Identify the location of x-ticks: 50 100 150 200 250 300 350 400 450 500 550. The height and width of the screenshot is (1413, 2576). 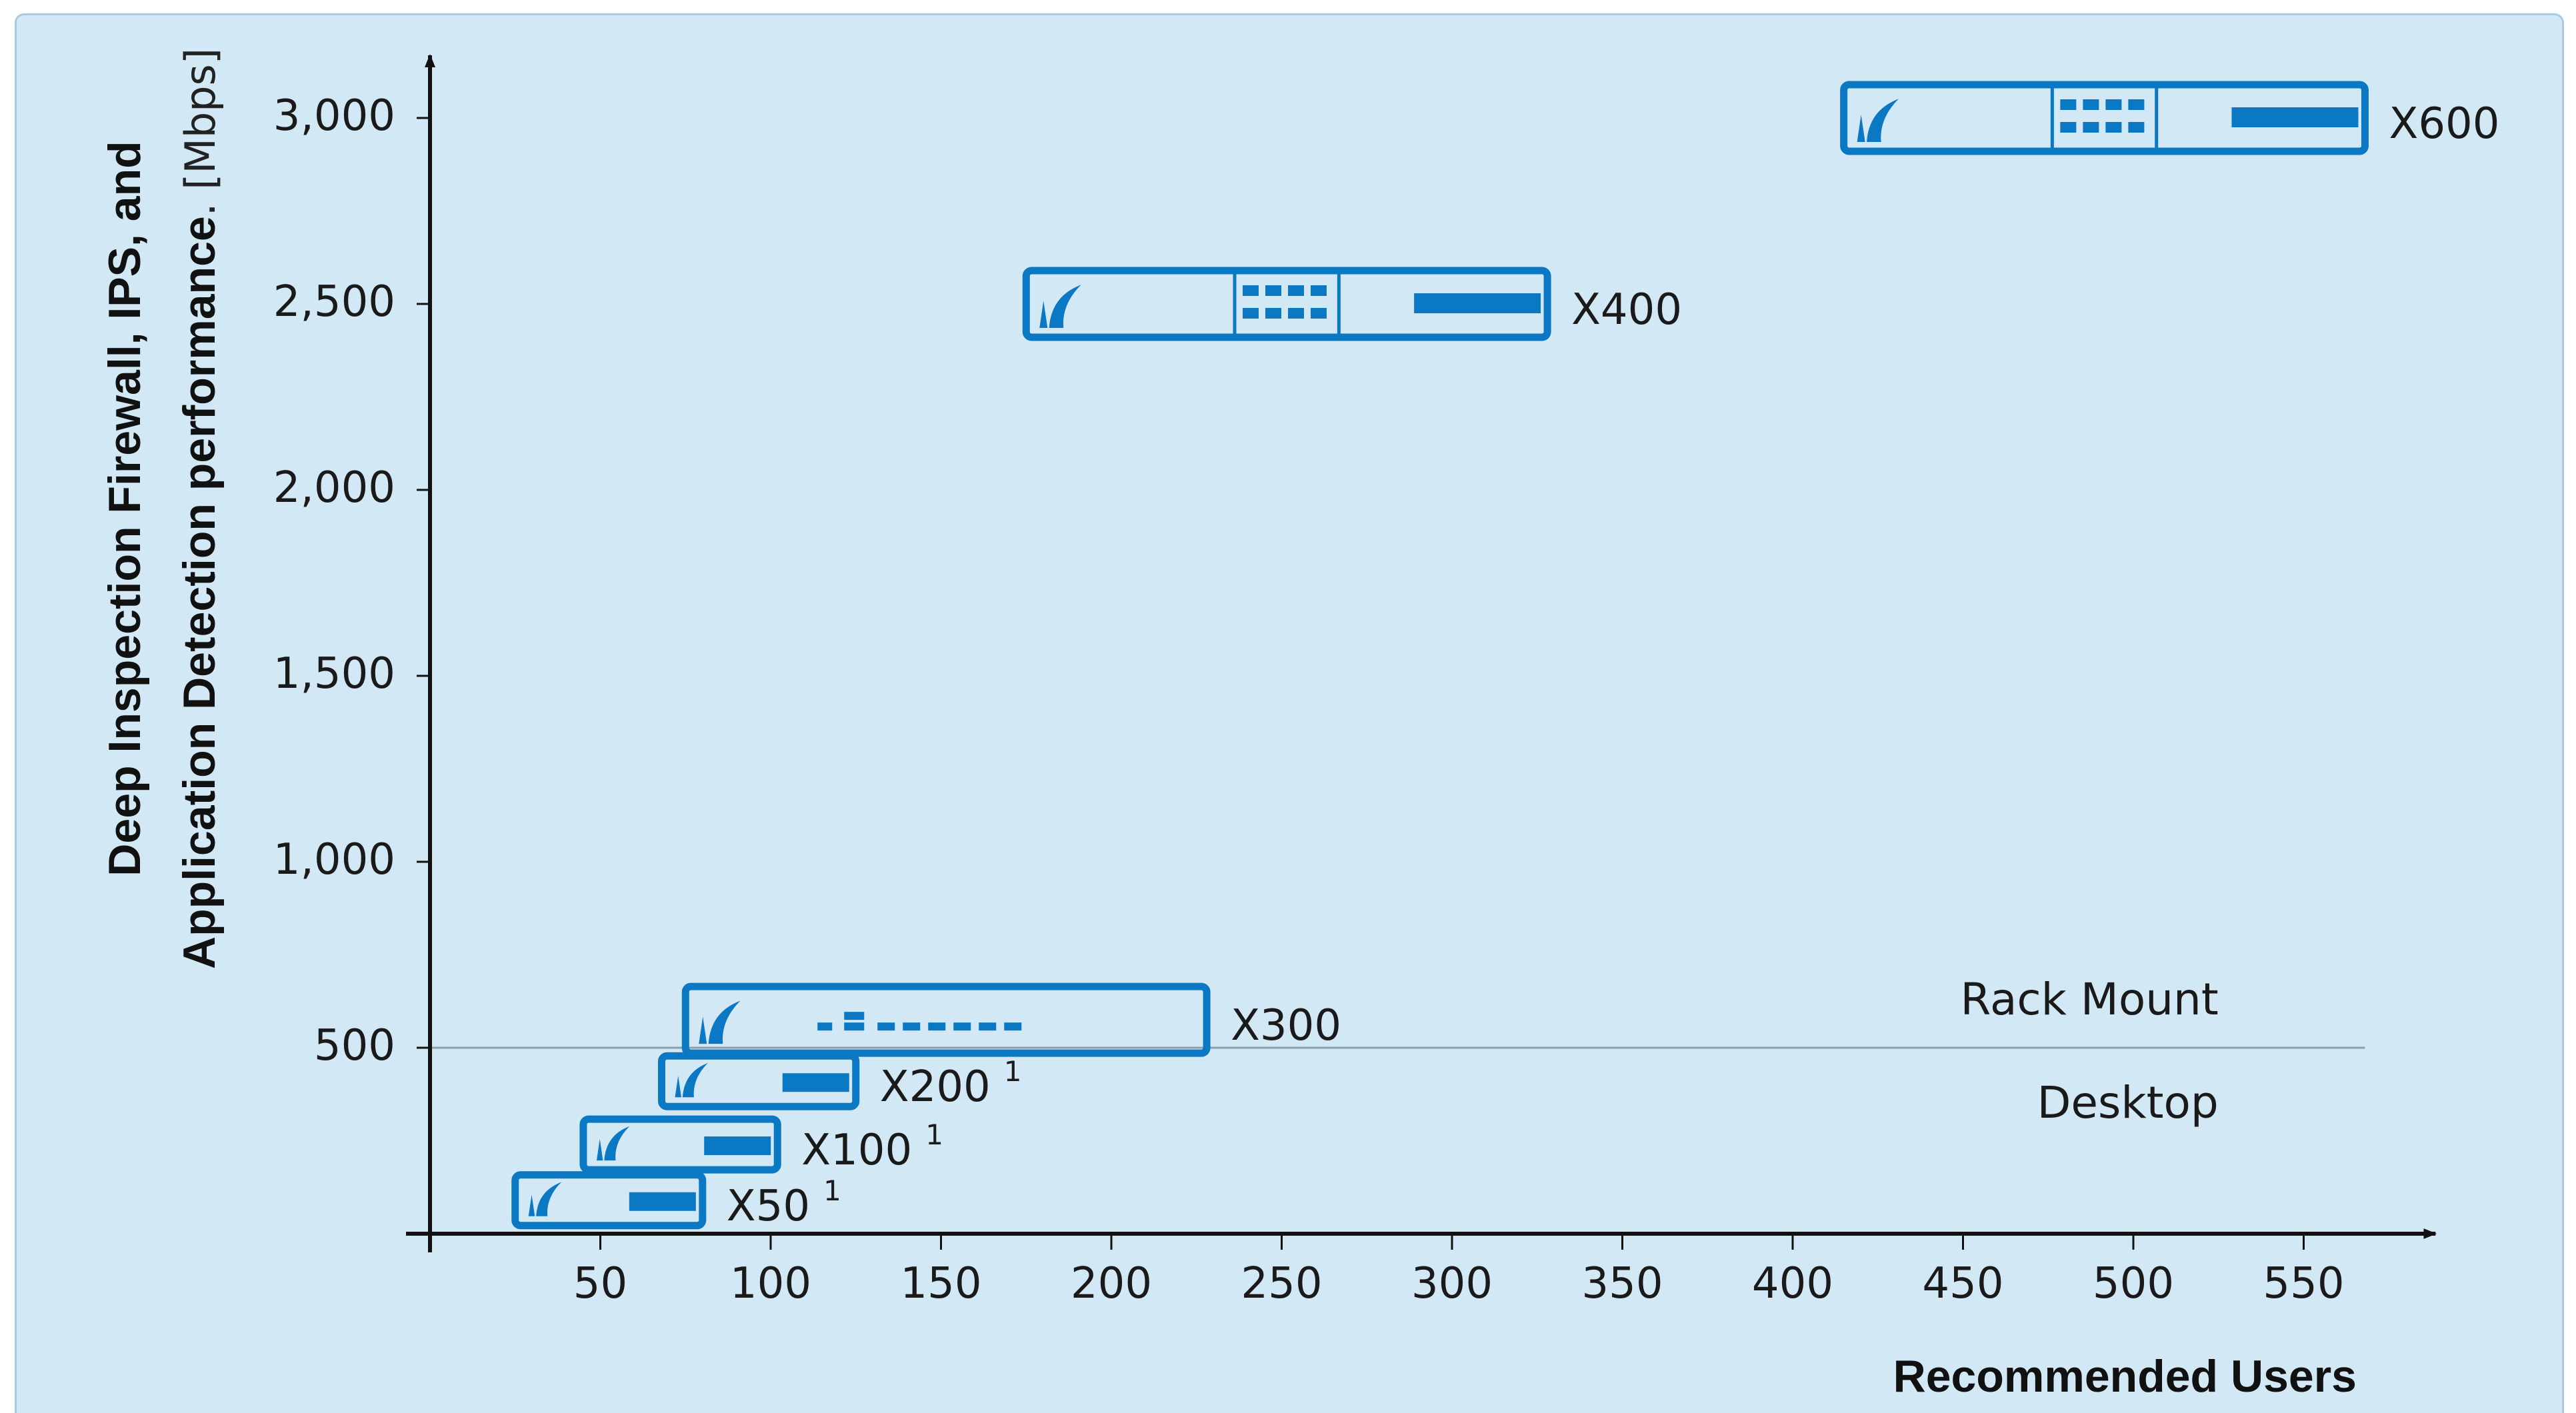
(1459, 1271).